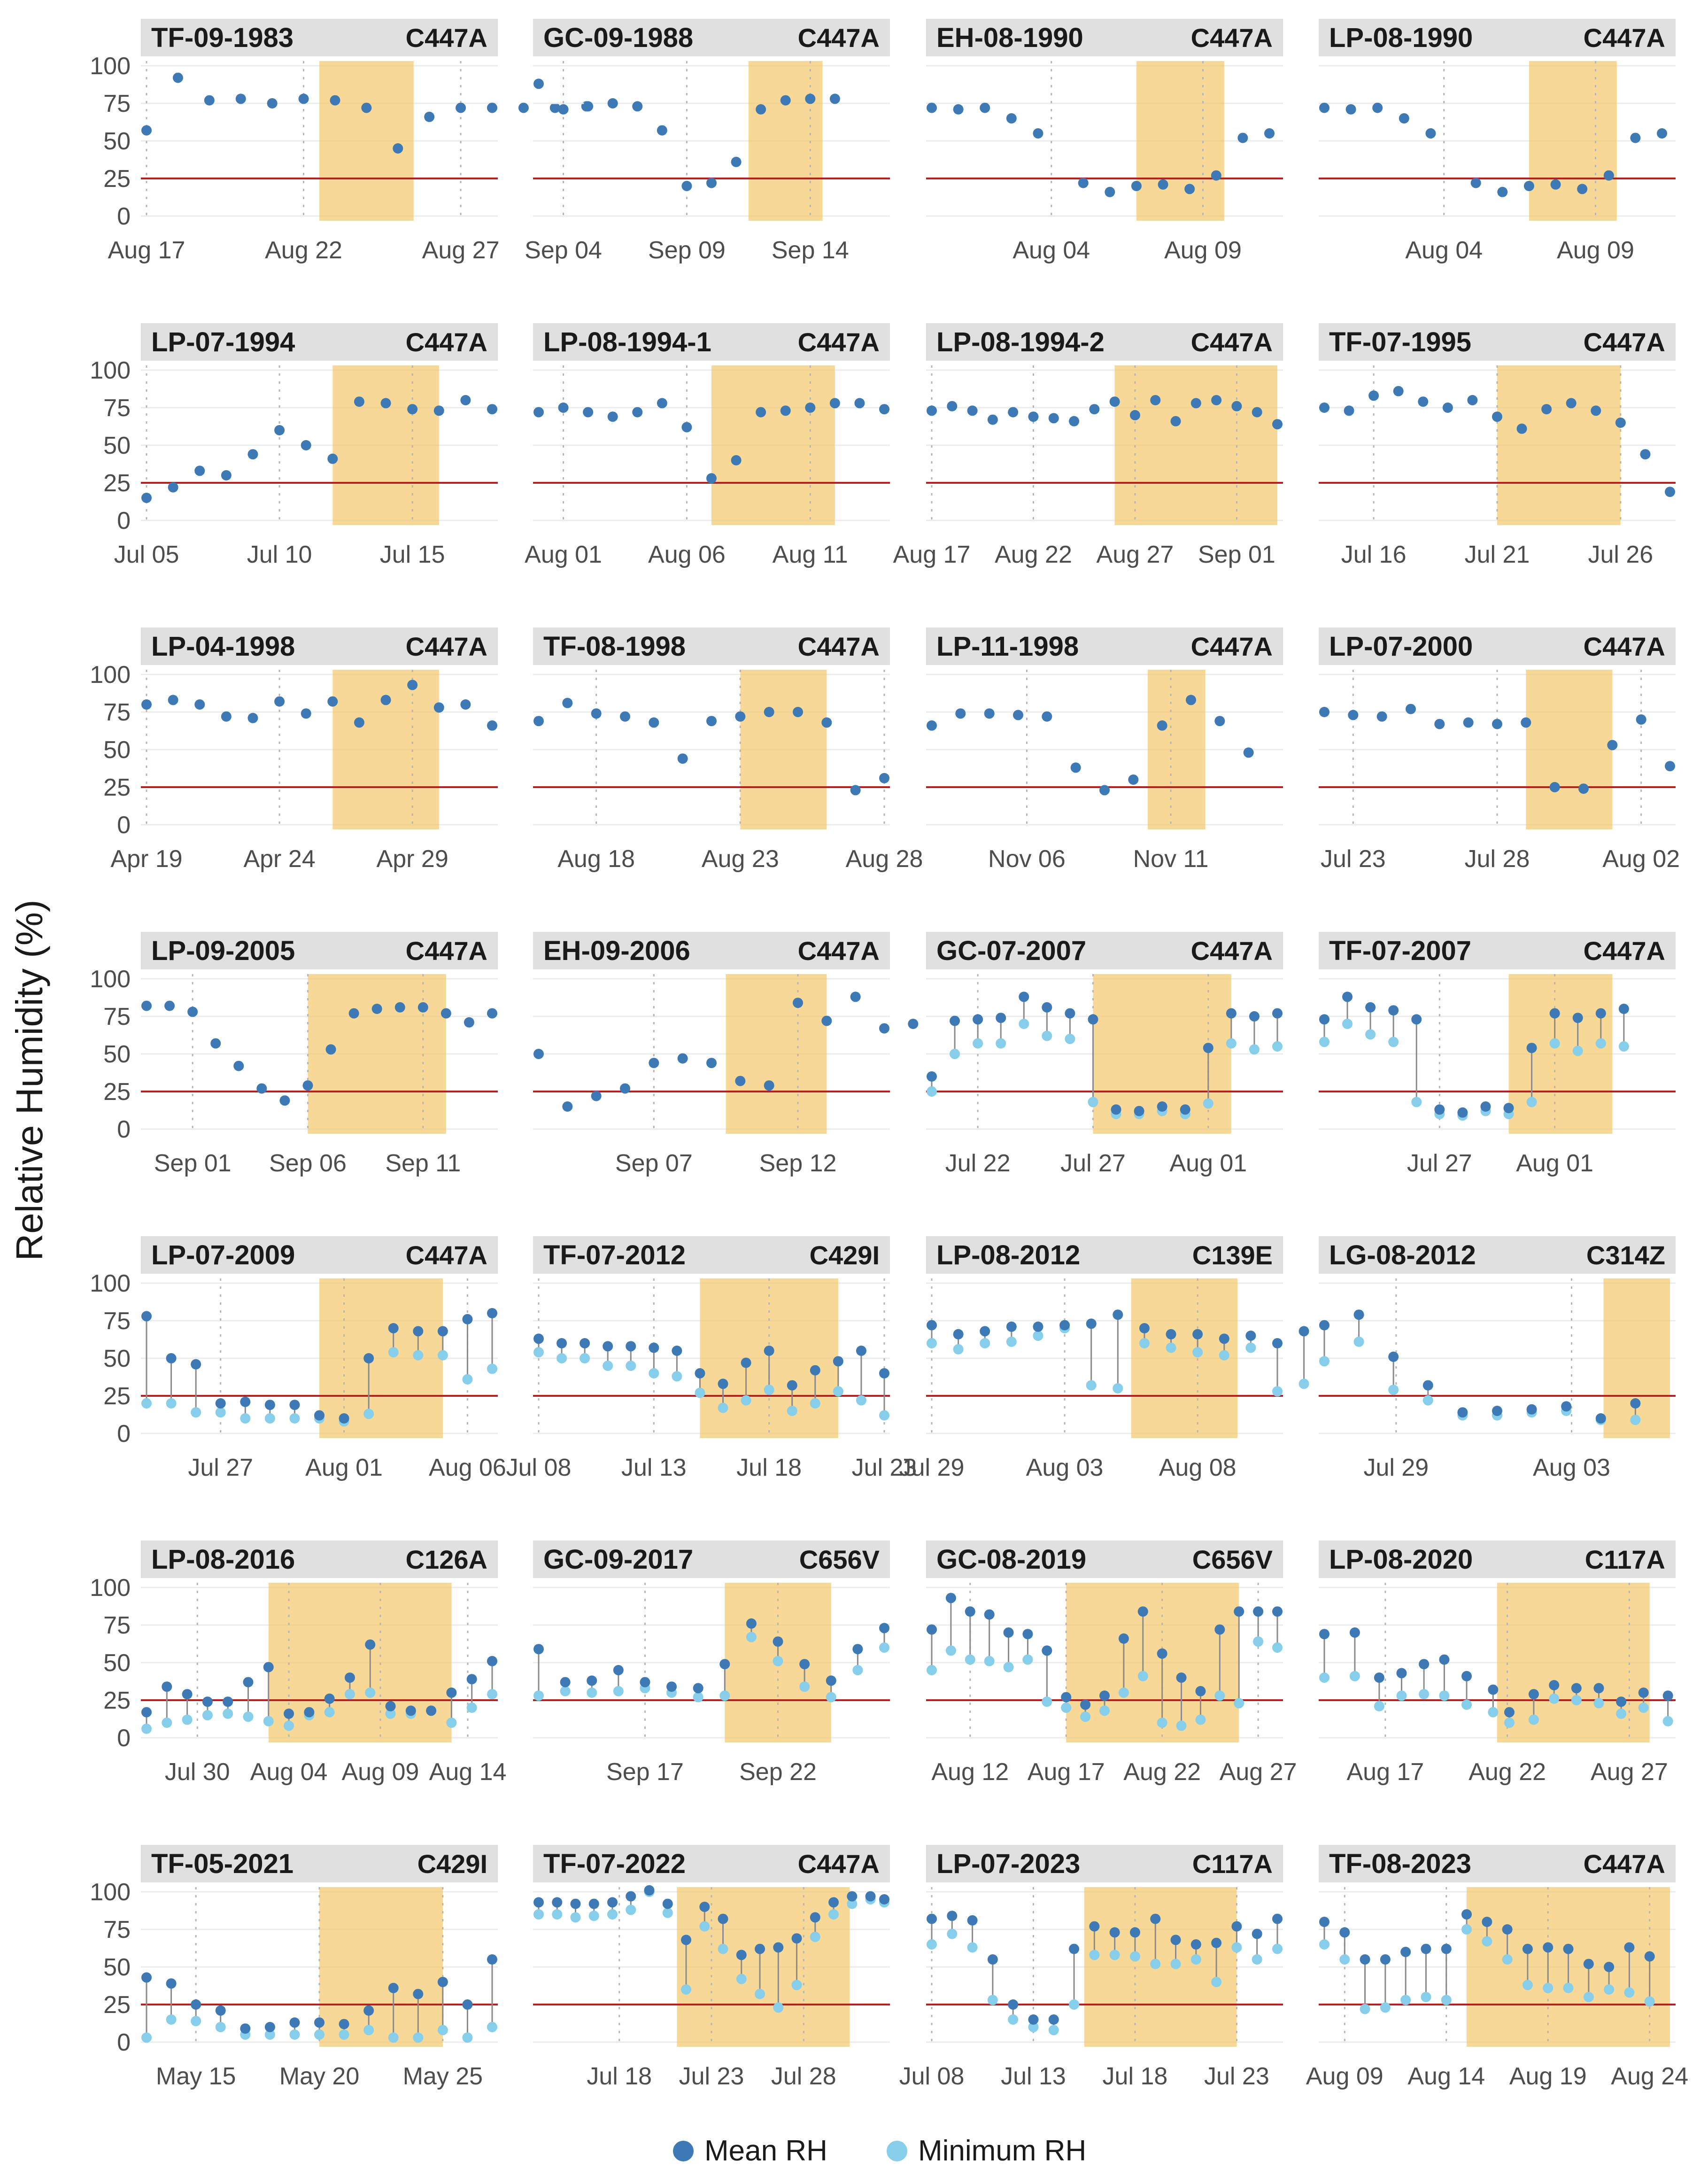 This screenshot has height=2183, width=1708. What do you see at coordinates (932, 1467) in the screenshot?
I see `x-tick-label: Jul 29` at bounding box center [932, 1467].